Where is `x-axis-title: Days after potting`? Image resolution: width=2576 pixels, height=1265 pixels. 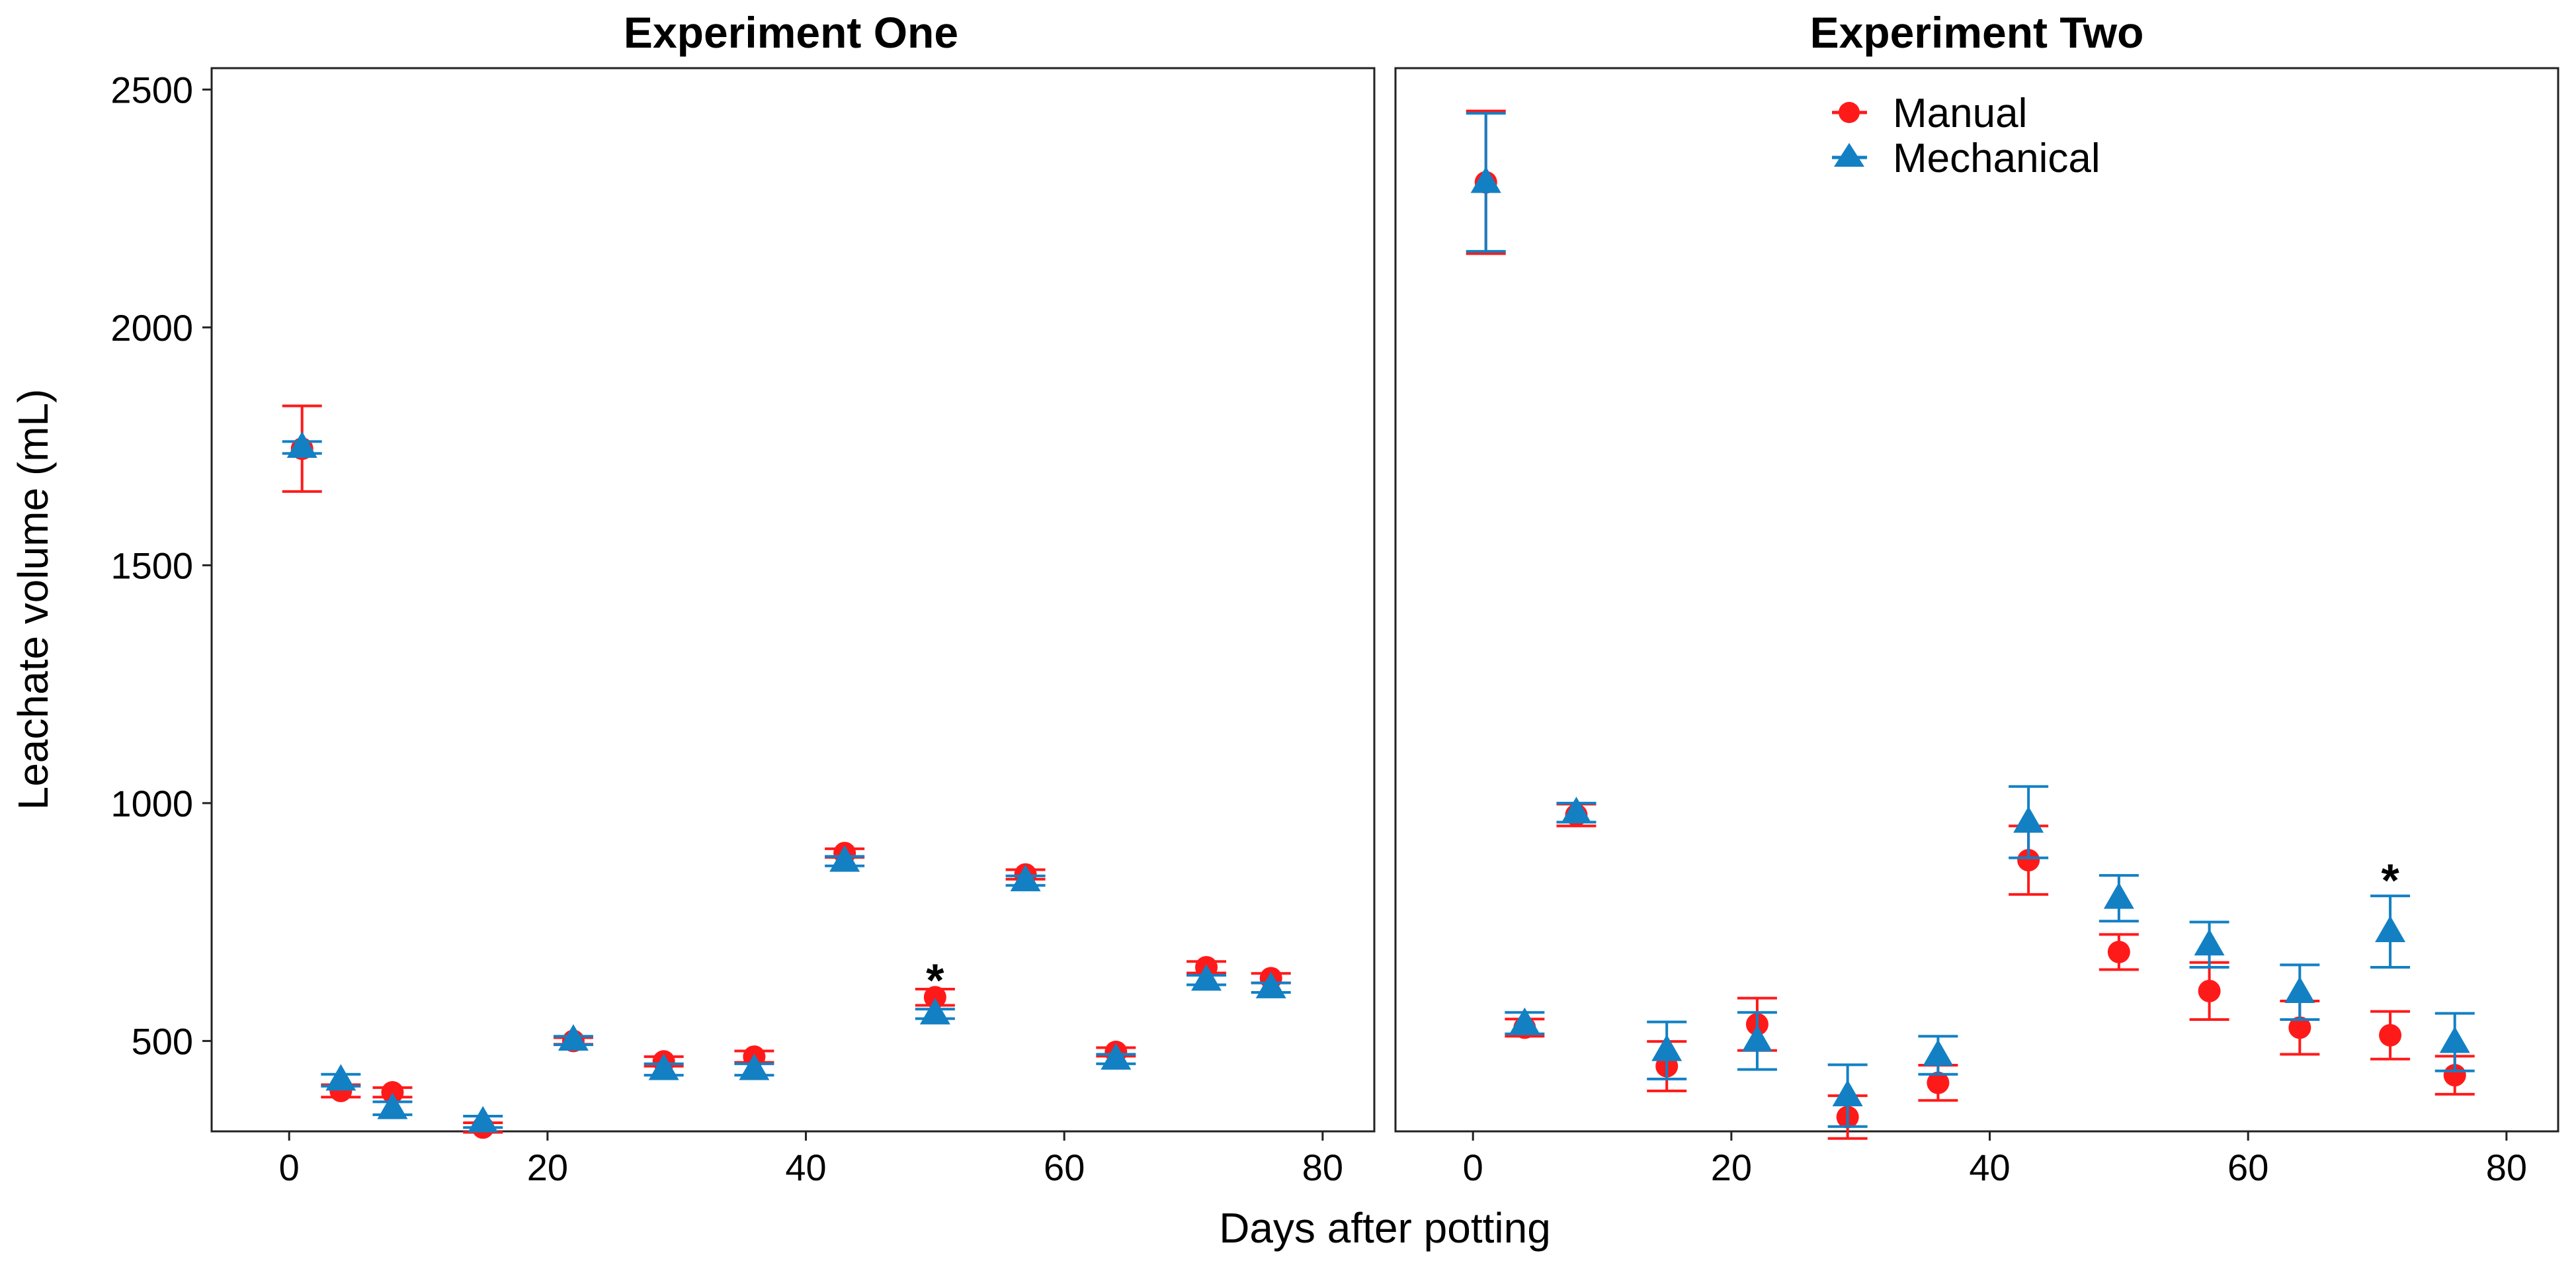 x-axis-title: Days after potting is located at coordinates (1385, 1228).